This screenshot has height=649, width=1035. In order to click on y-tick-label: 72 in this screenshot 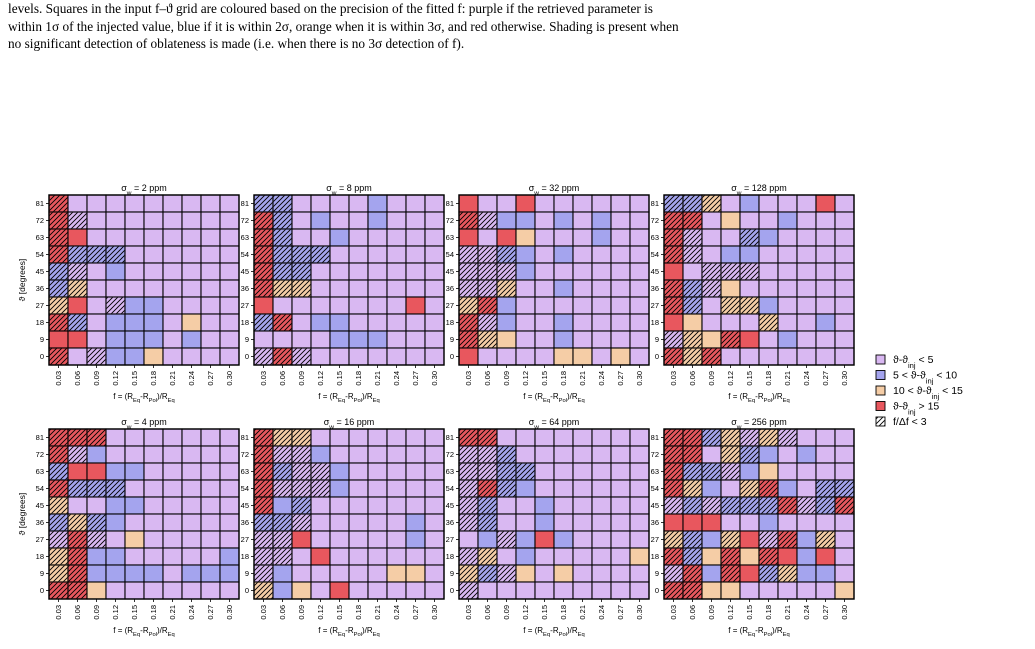, I will do `click(40, 220)`.